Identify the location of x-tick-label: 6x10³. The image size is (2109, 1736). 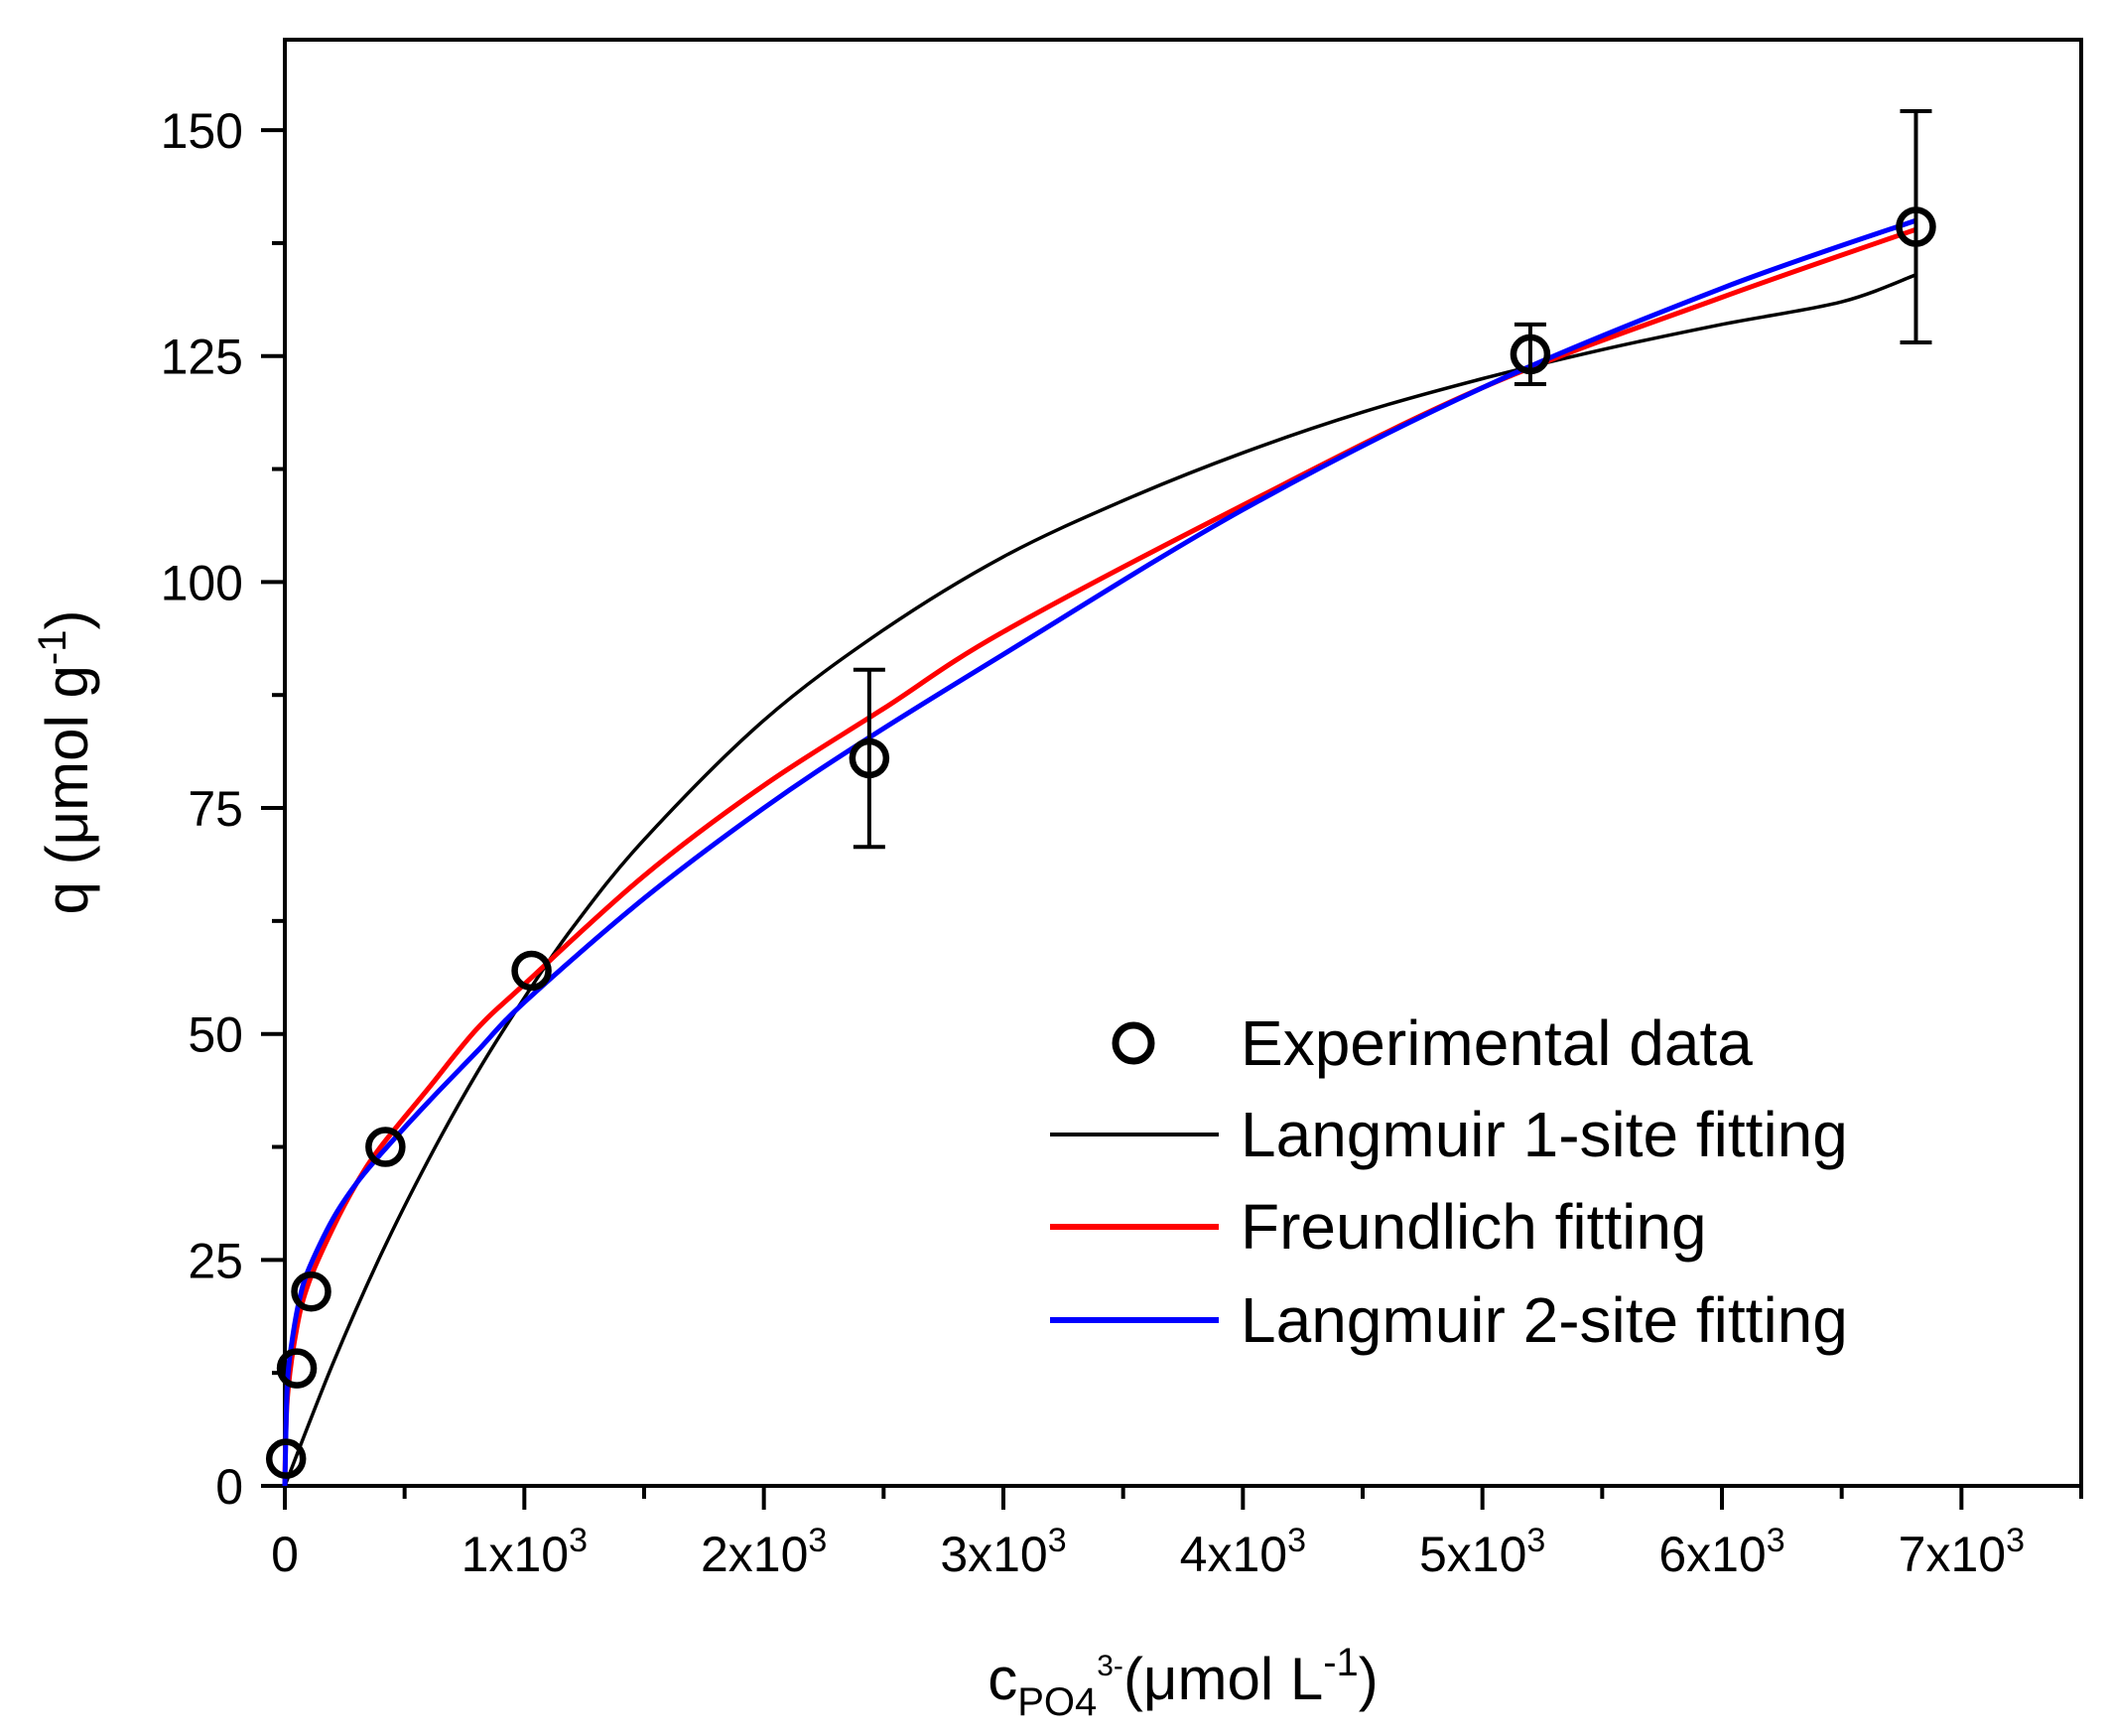
(1721, 1552).